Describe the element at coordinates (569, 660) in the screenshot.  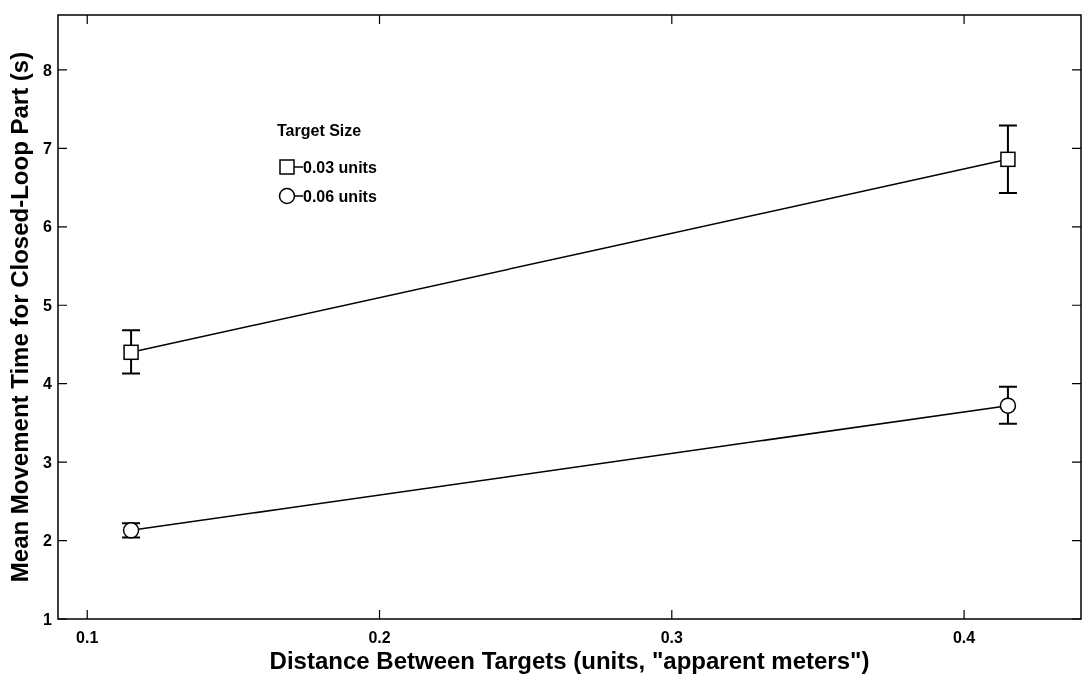
I see `x-axis-title: Distance Between Targets (units, "apparent meters")` at that location.